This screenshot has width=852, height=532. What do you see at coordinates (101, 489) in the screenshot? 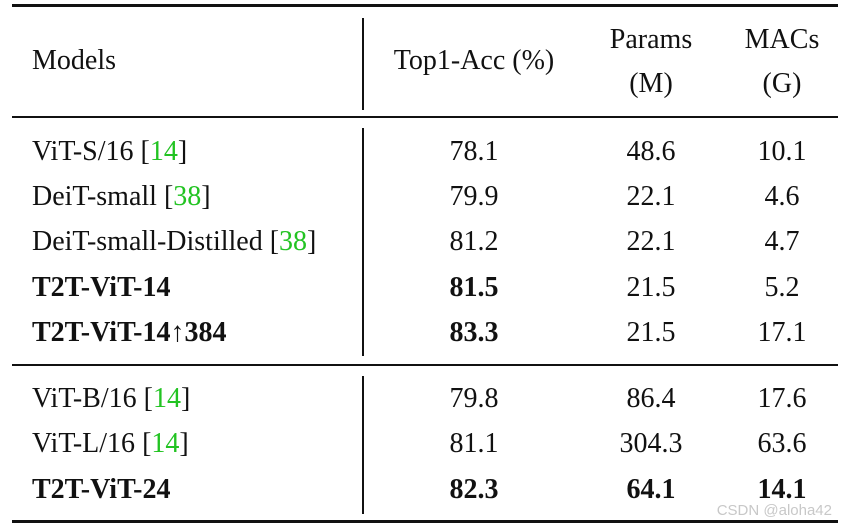
I see `model-name: T2T-ViT-24` at bounding box center [101, 489].